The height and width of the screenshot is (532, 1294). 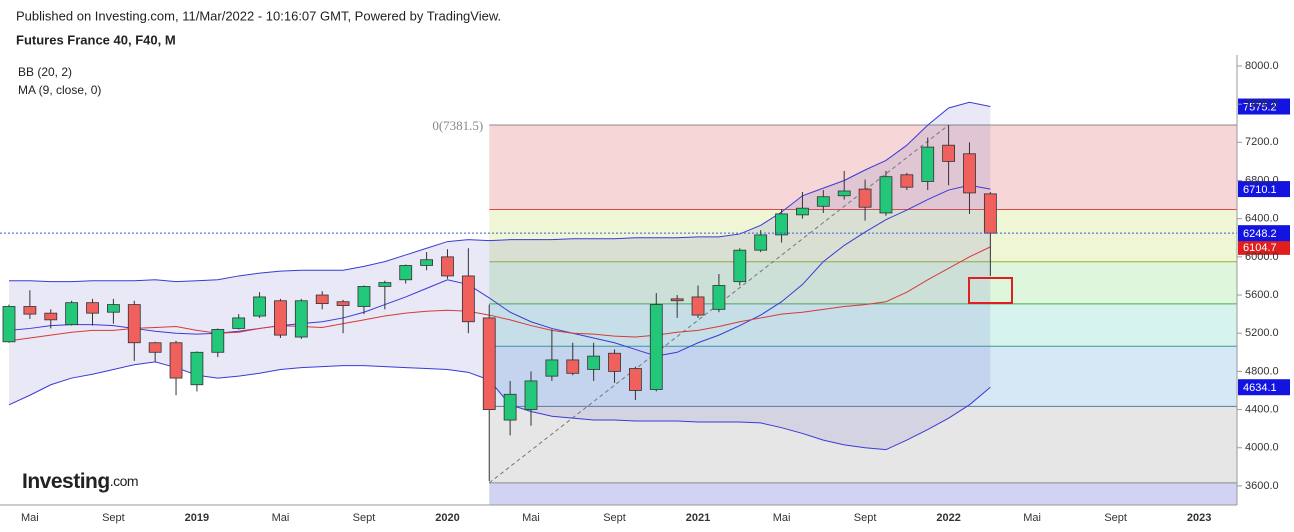 I want to click on fib-label: 0(7381.5), so click(x=457, y=125).